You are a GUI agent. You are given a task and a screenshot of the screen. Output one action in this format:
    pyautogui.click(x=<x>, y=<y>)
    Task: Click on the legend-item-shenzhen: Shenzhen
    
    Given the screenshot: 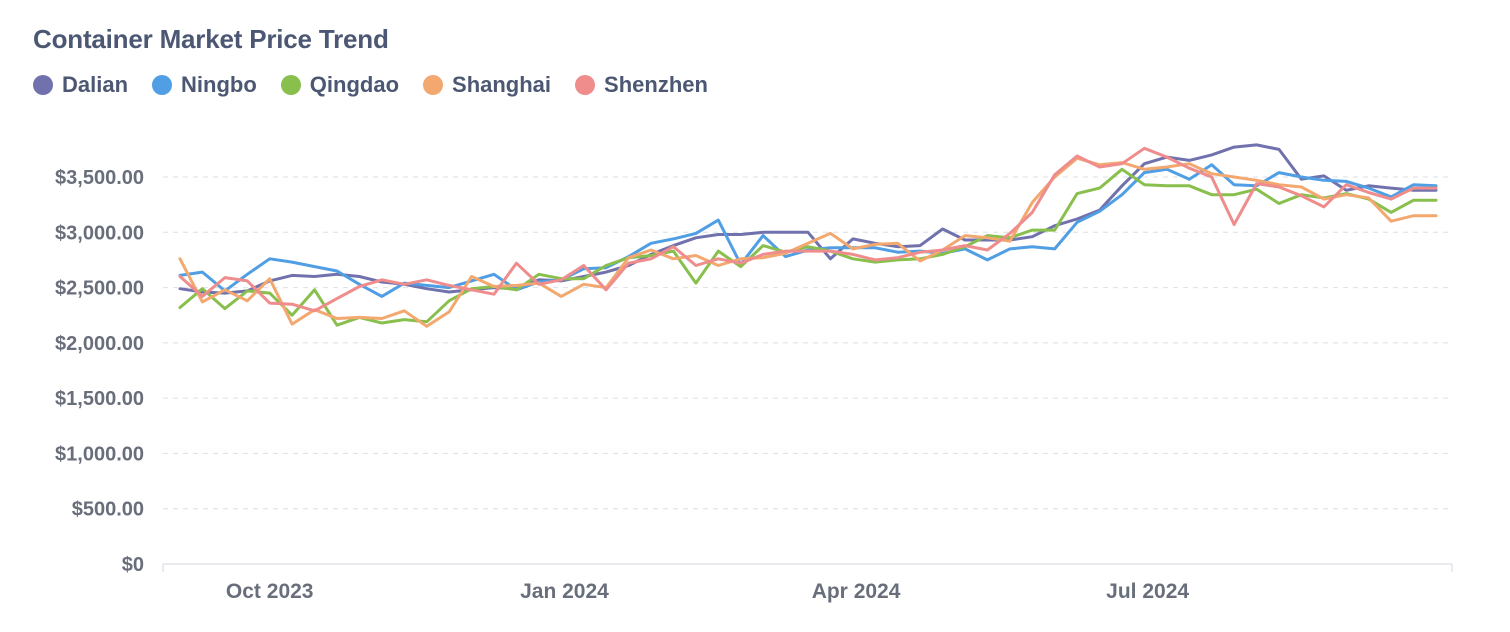 What is the action you would take?
    pyautogui.click(x=641, y=85)
    